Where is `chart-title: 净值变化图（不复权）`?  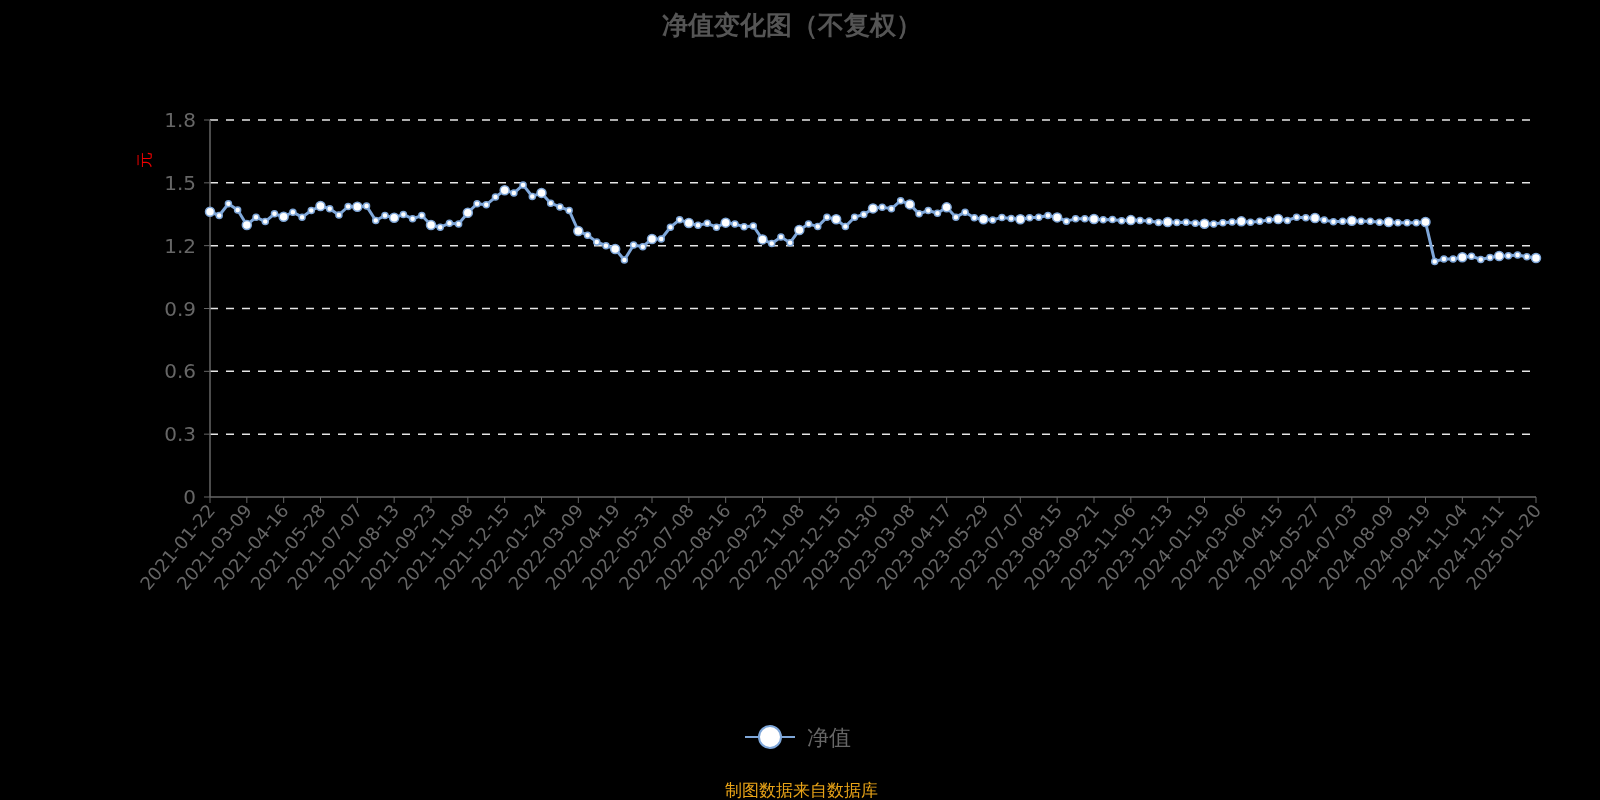 chart-title: 净值变化图（不复权） is located at coordinates (792, 25).